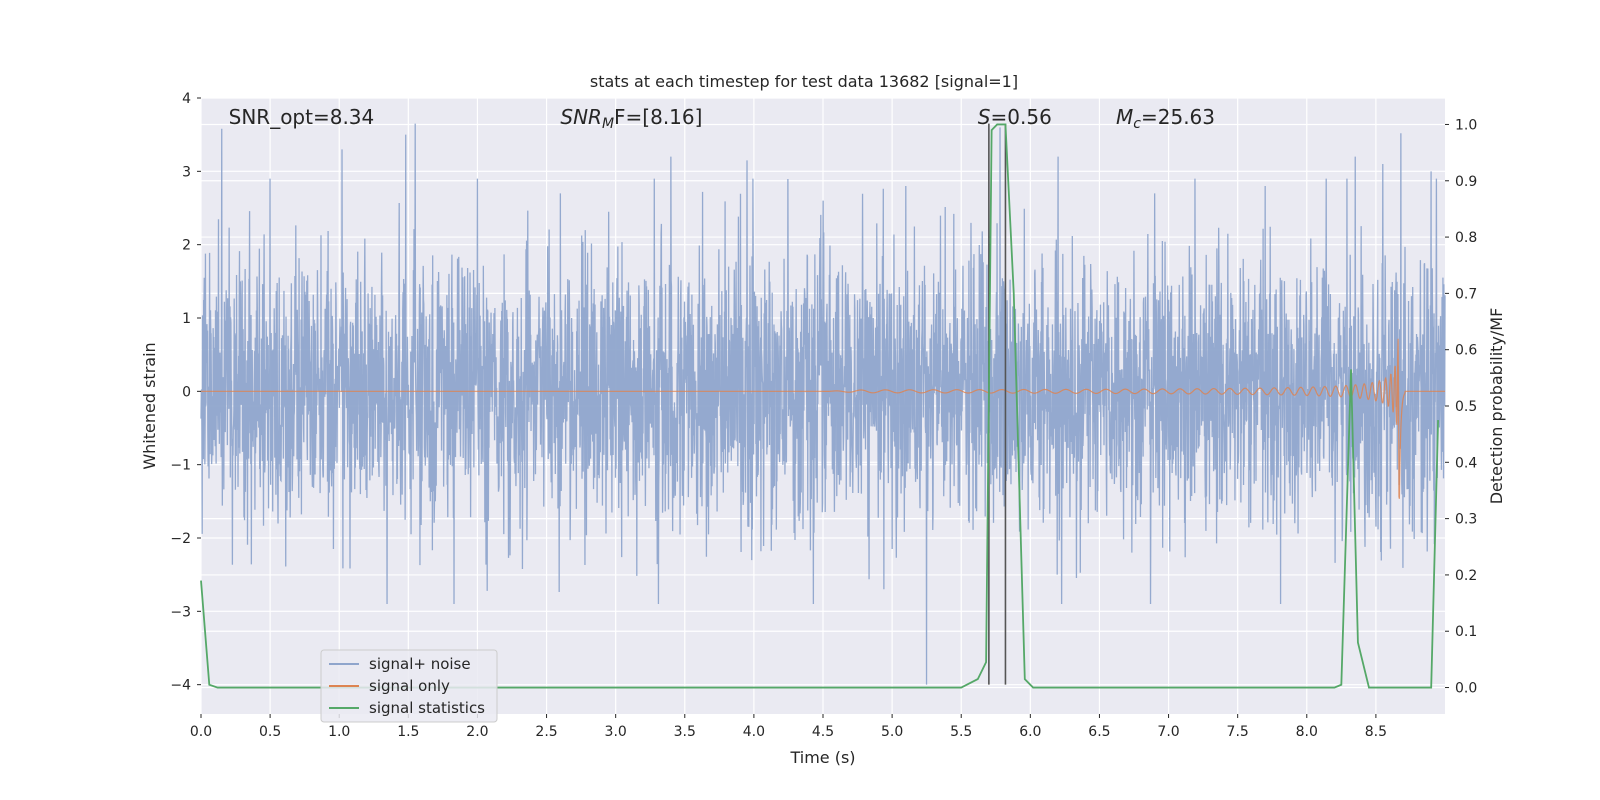 This screenshot has height=800, width=1600. Describe the element at coordinates (722, 118) in the screenshot. I see `annotations: SNR_opt=8.34 SNRMF=[8.16] S=0.56 Mc=25.63` at that location.